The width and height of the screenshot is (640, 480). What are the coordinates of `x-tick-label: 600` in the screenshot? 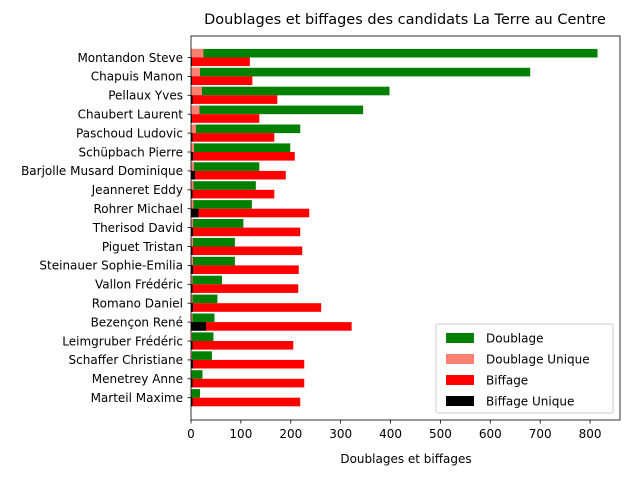 It's located at (490, 434).